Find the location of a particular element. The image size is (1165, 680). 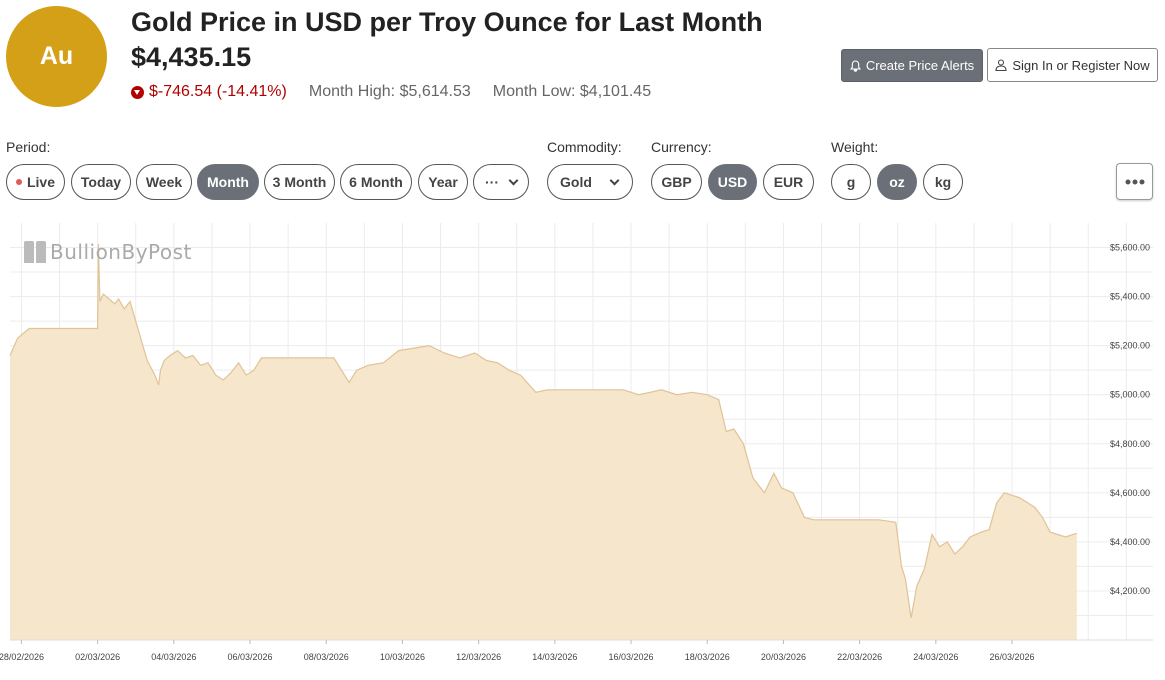

bell-icon is located at coordinates (855, 65).